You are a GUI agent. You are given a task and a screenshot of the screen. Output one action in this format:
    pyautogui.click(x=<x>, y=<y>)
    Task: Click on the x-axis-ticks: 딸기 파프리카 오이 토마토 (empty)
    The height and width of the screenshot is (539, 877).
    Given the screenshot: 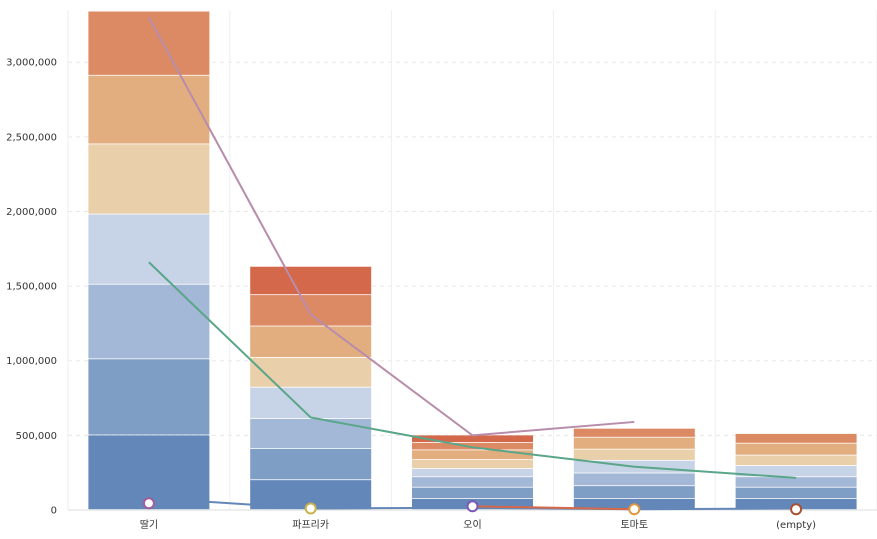 What is the action you would take?
    pyautogui.click(x=478, y=525)
    